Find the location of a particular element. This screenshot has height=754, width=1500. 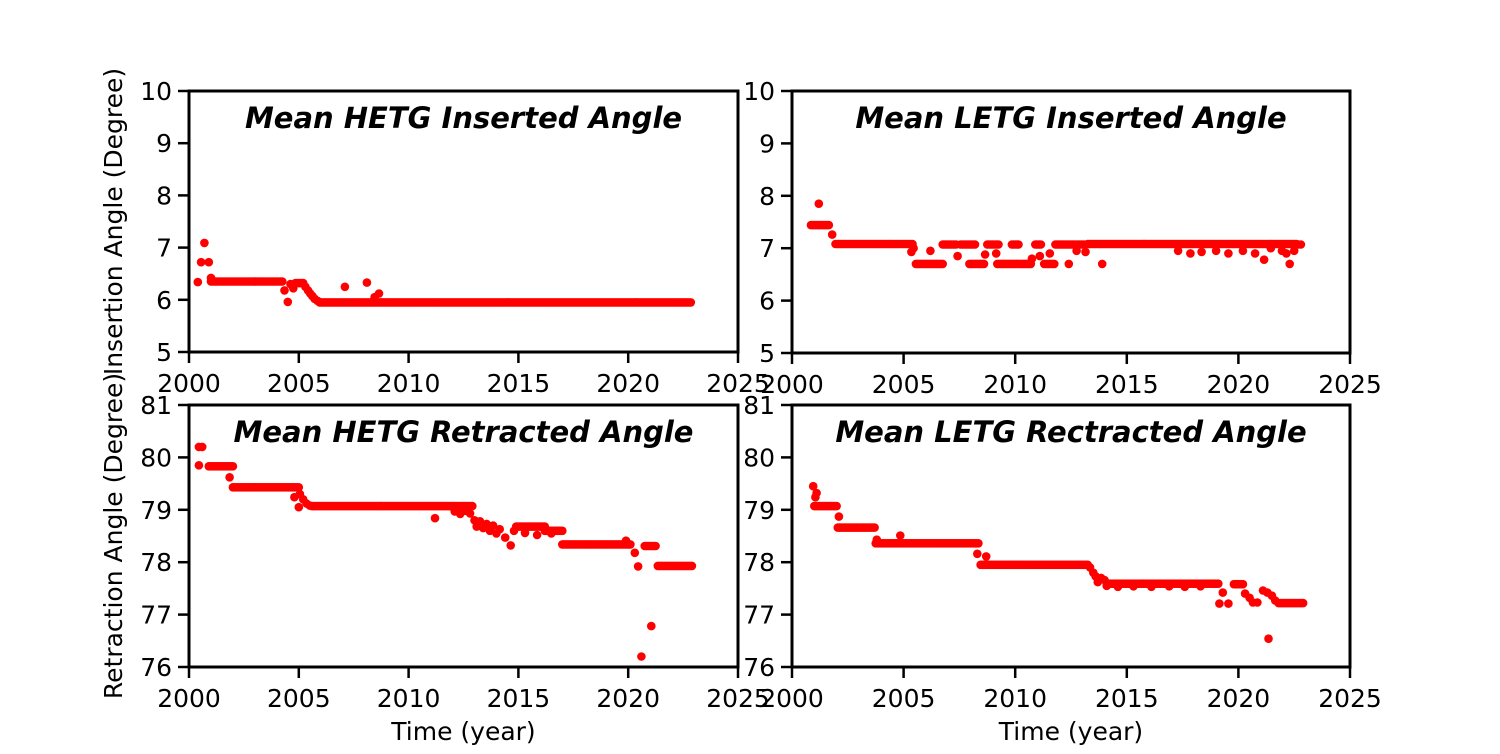

plot-title: Mean HETG Inserted Angle is located at coordinates (463, 118).